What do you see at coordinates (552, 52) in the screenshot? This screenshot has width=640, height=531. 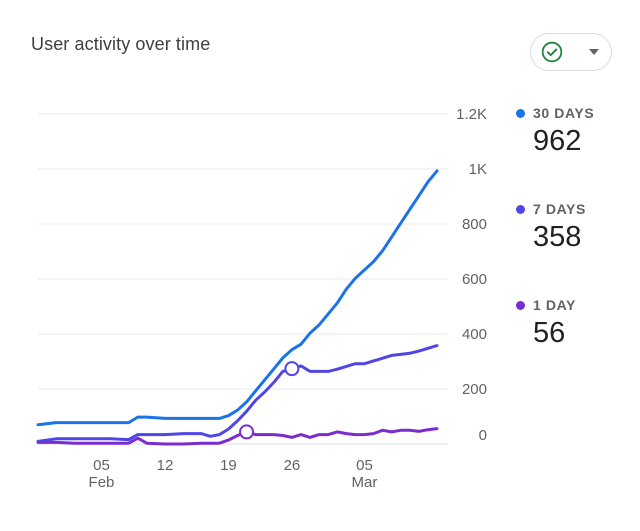 I see `check-circle-icon` at bounding box center [552, 52].